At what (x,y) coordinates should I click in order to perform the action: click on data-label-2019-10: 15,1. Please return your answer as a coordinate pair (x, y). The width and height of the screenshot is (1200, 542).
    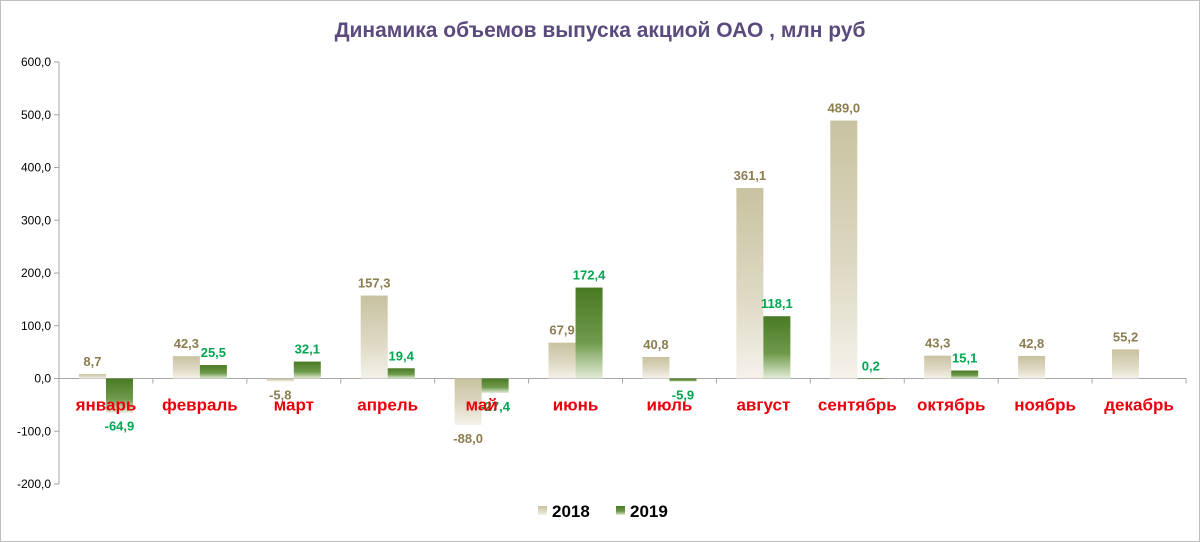
    Looking at the image, I should click on (964, 358).